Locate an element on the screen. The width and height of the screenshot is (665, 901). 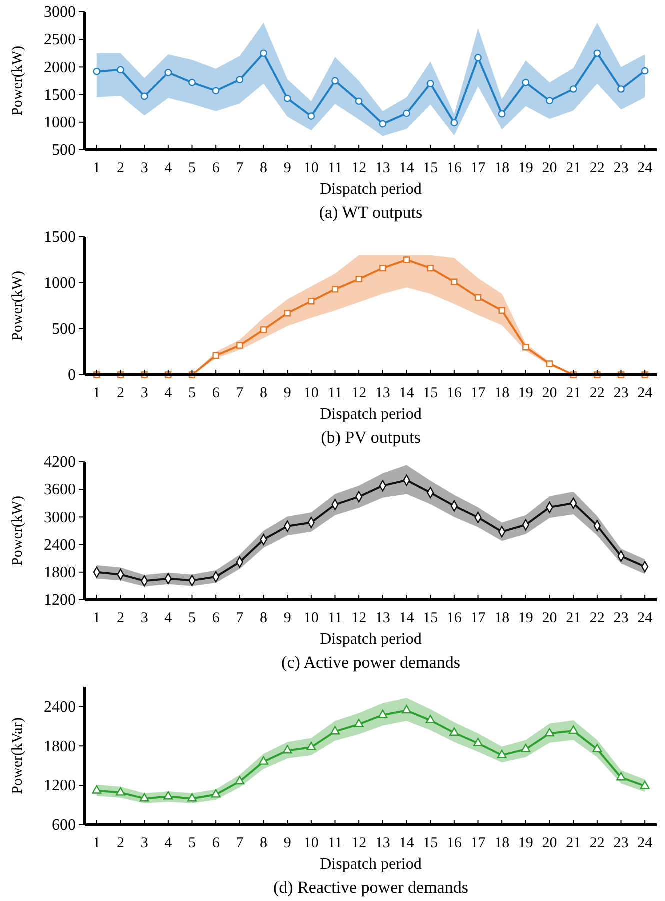
text: (d) Reactive power demands is located at coordinates (371, 887).